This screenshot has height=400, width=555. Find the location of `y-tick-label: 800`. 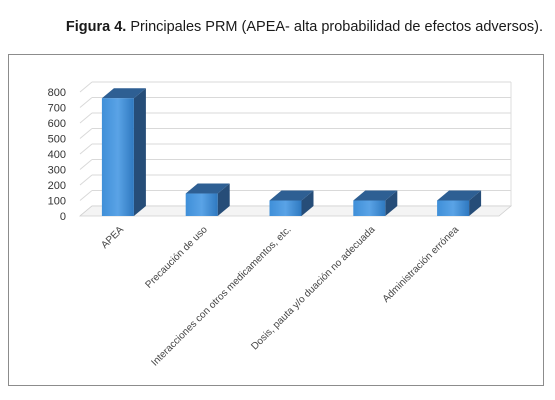

y-tick-label: 800 is located at coordinates (57, 93).